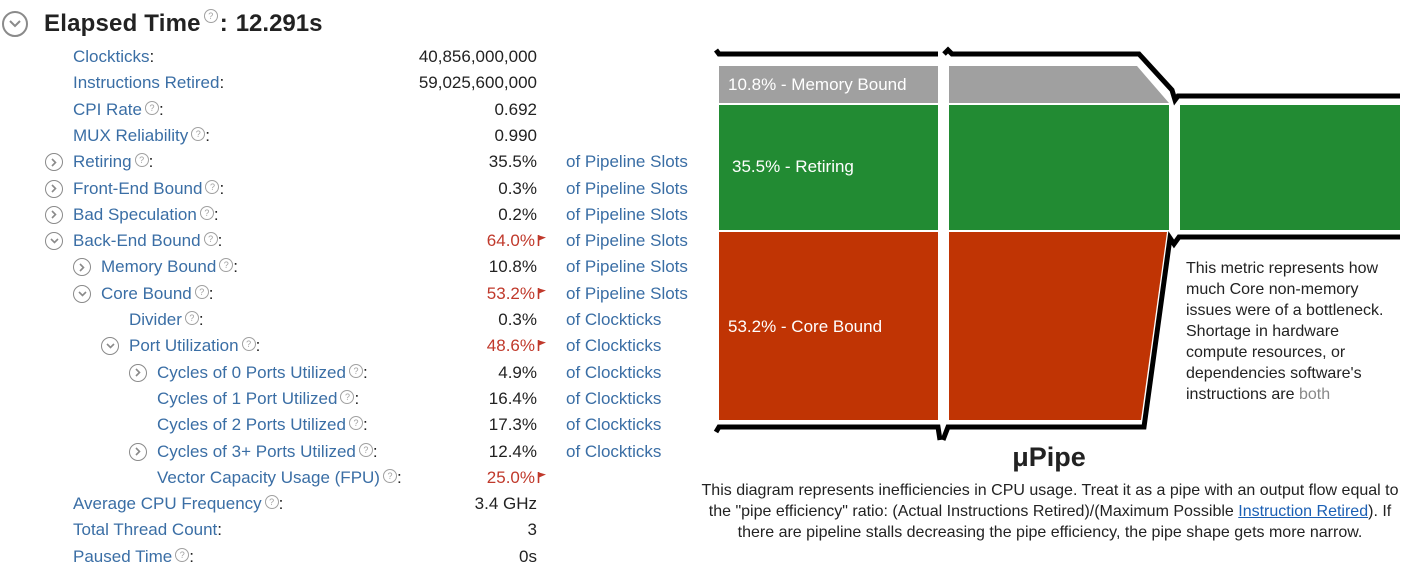  What do you see at coordinates (146, 293) in the screenshot?
I see `metric-name-core-bound: Core Bound` at bounding box center [146, 293].